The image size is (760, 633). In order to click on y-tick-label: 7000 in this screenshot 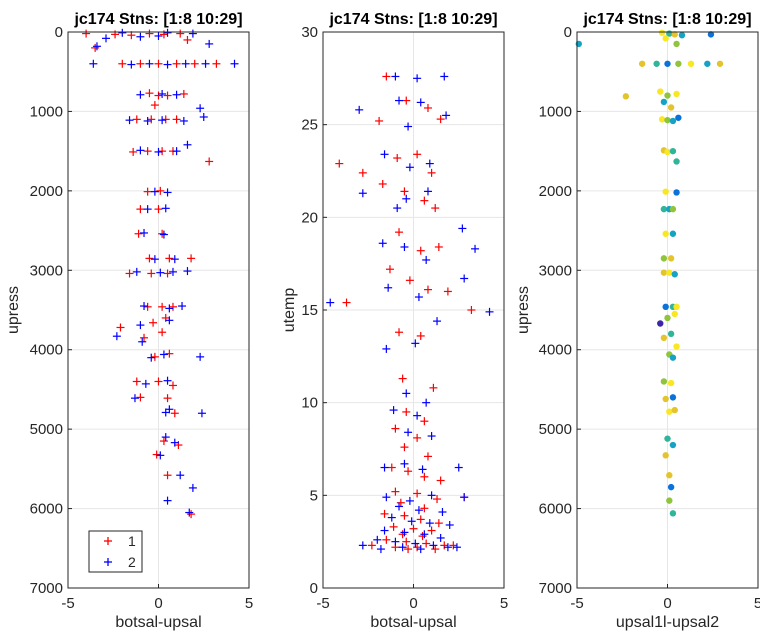, I will do `click(46, 588)`.